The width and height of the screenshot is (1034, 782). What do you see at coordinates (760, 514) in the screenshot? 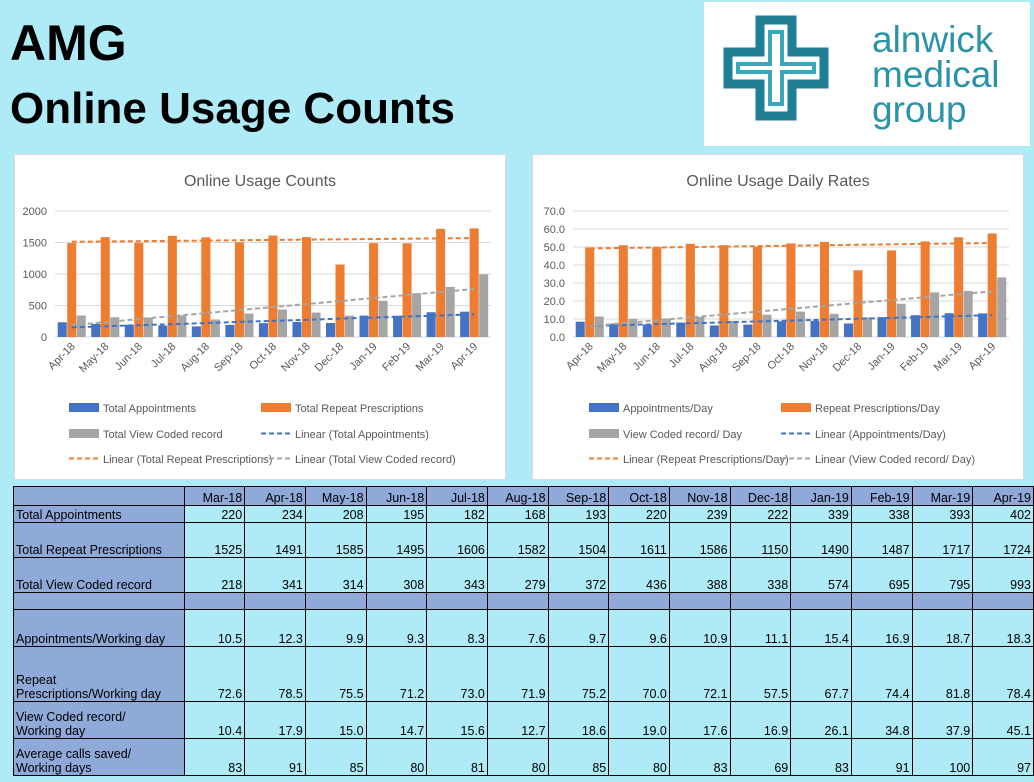
I see `table-cell: 222` at bounding box center [760, 514].